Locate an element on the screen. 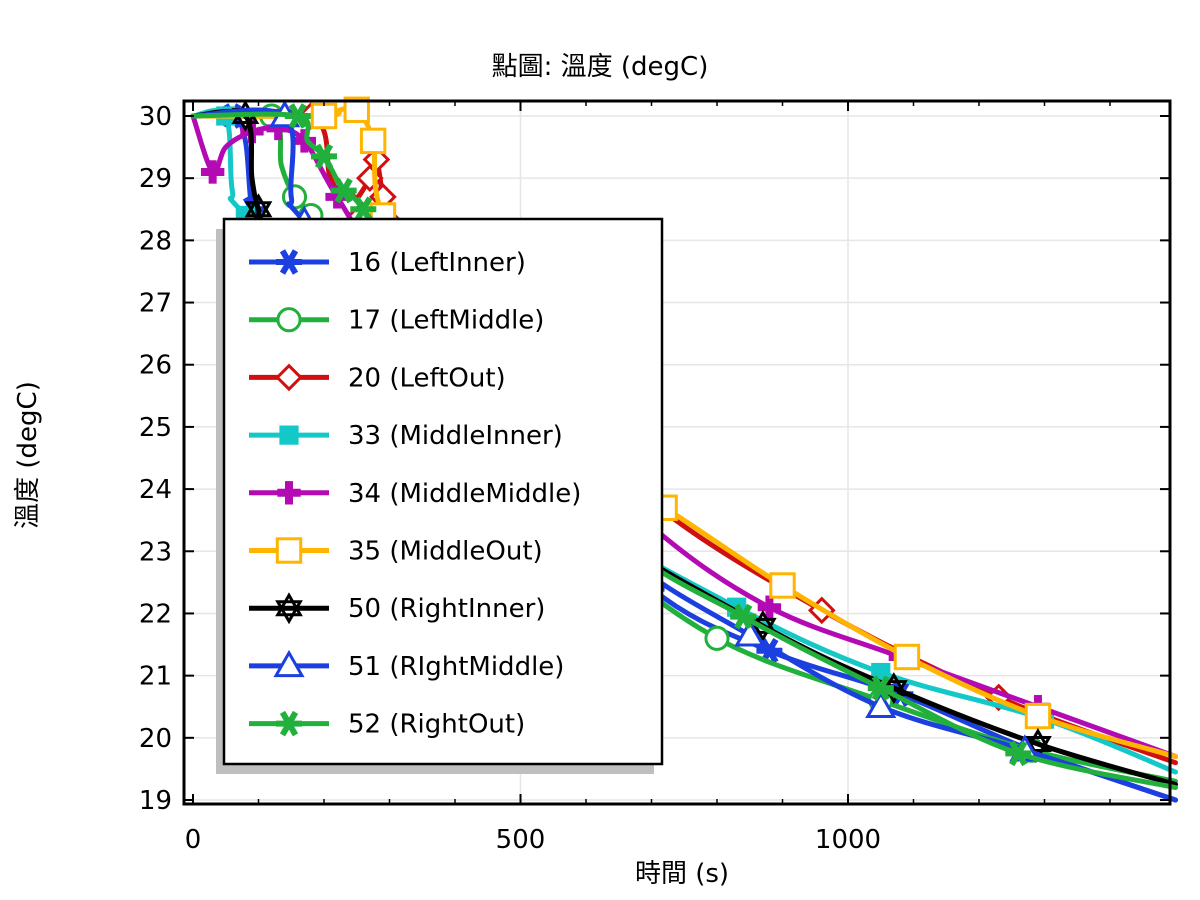 This screenshot has width=1200, height=900. legend-entry: 51 (RIghtMiddle) is located at coordinates (406, 665).